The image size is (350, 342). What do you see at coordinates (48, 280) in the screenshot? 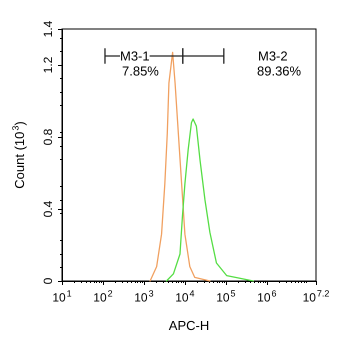
I see `y-tick-label: 0` at bounding box center [48, 280].